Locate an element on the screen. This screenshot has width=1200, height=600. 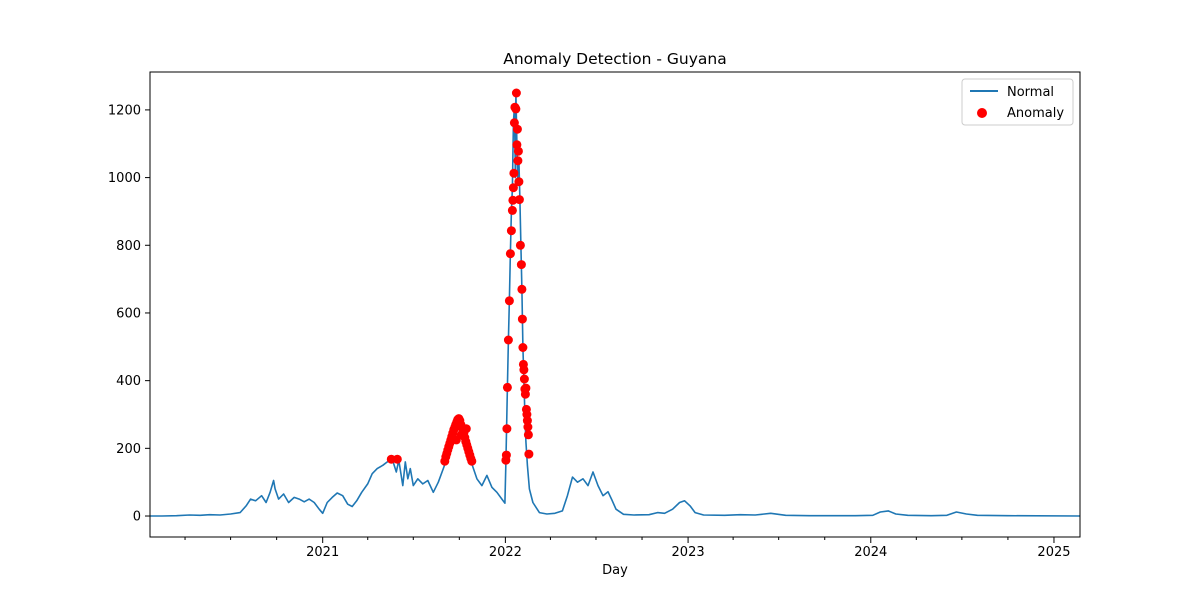
y-tick-label: 200 is located at coordinates (128, 449).